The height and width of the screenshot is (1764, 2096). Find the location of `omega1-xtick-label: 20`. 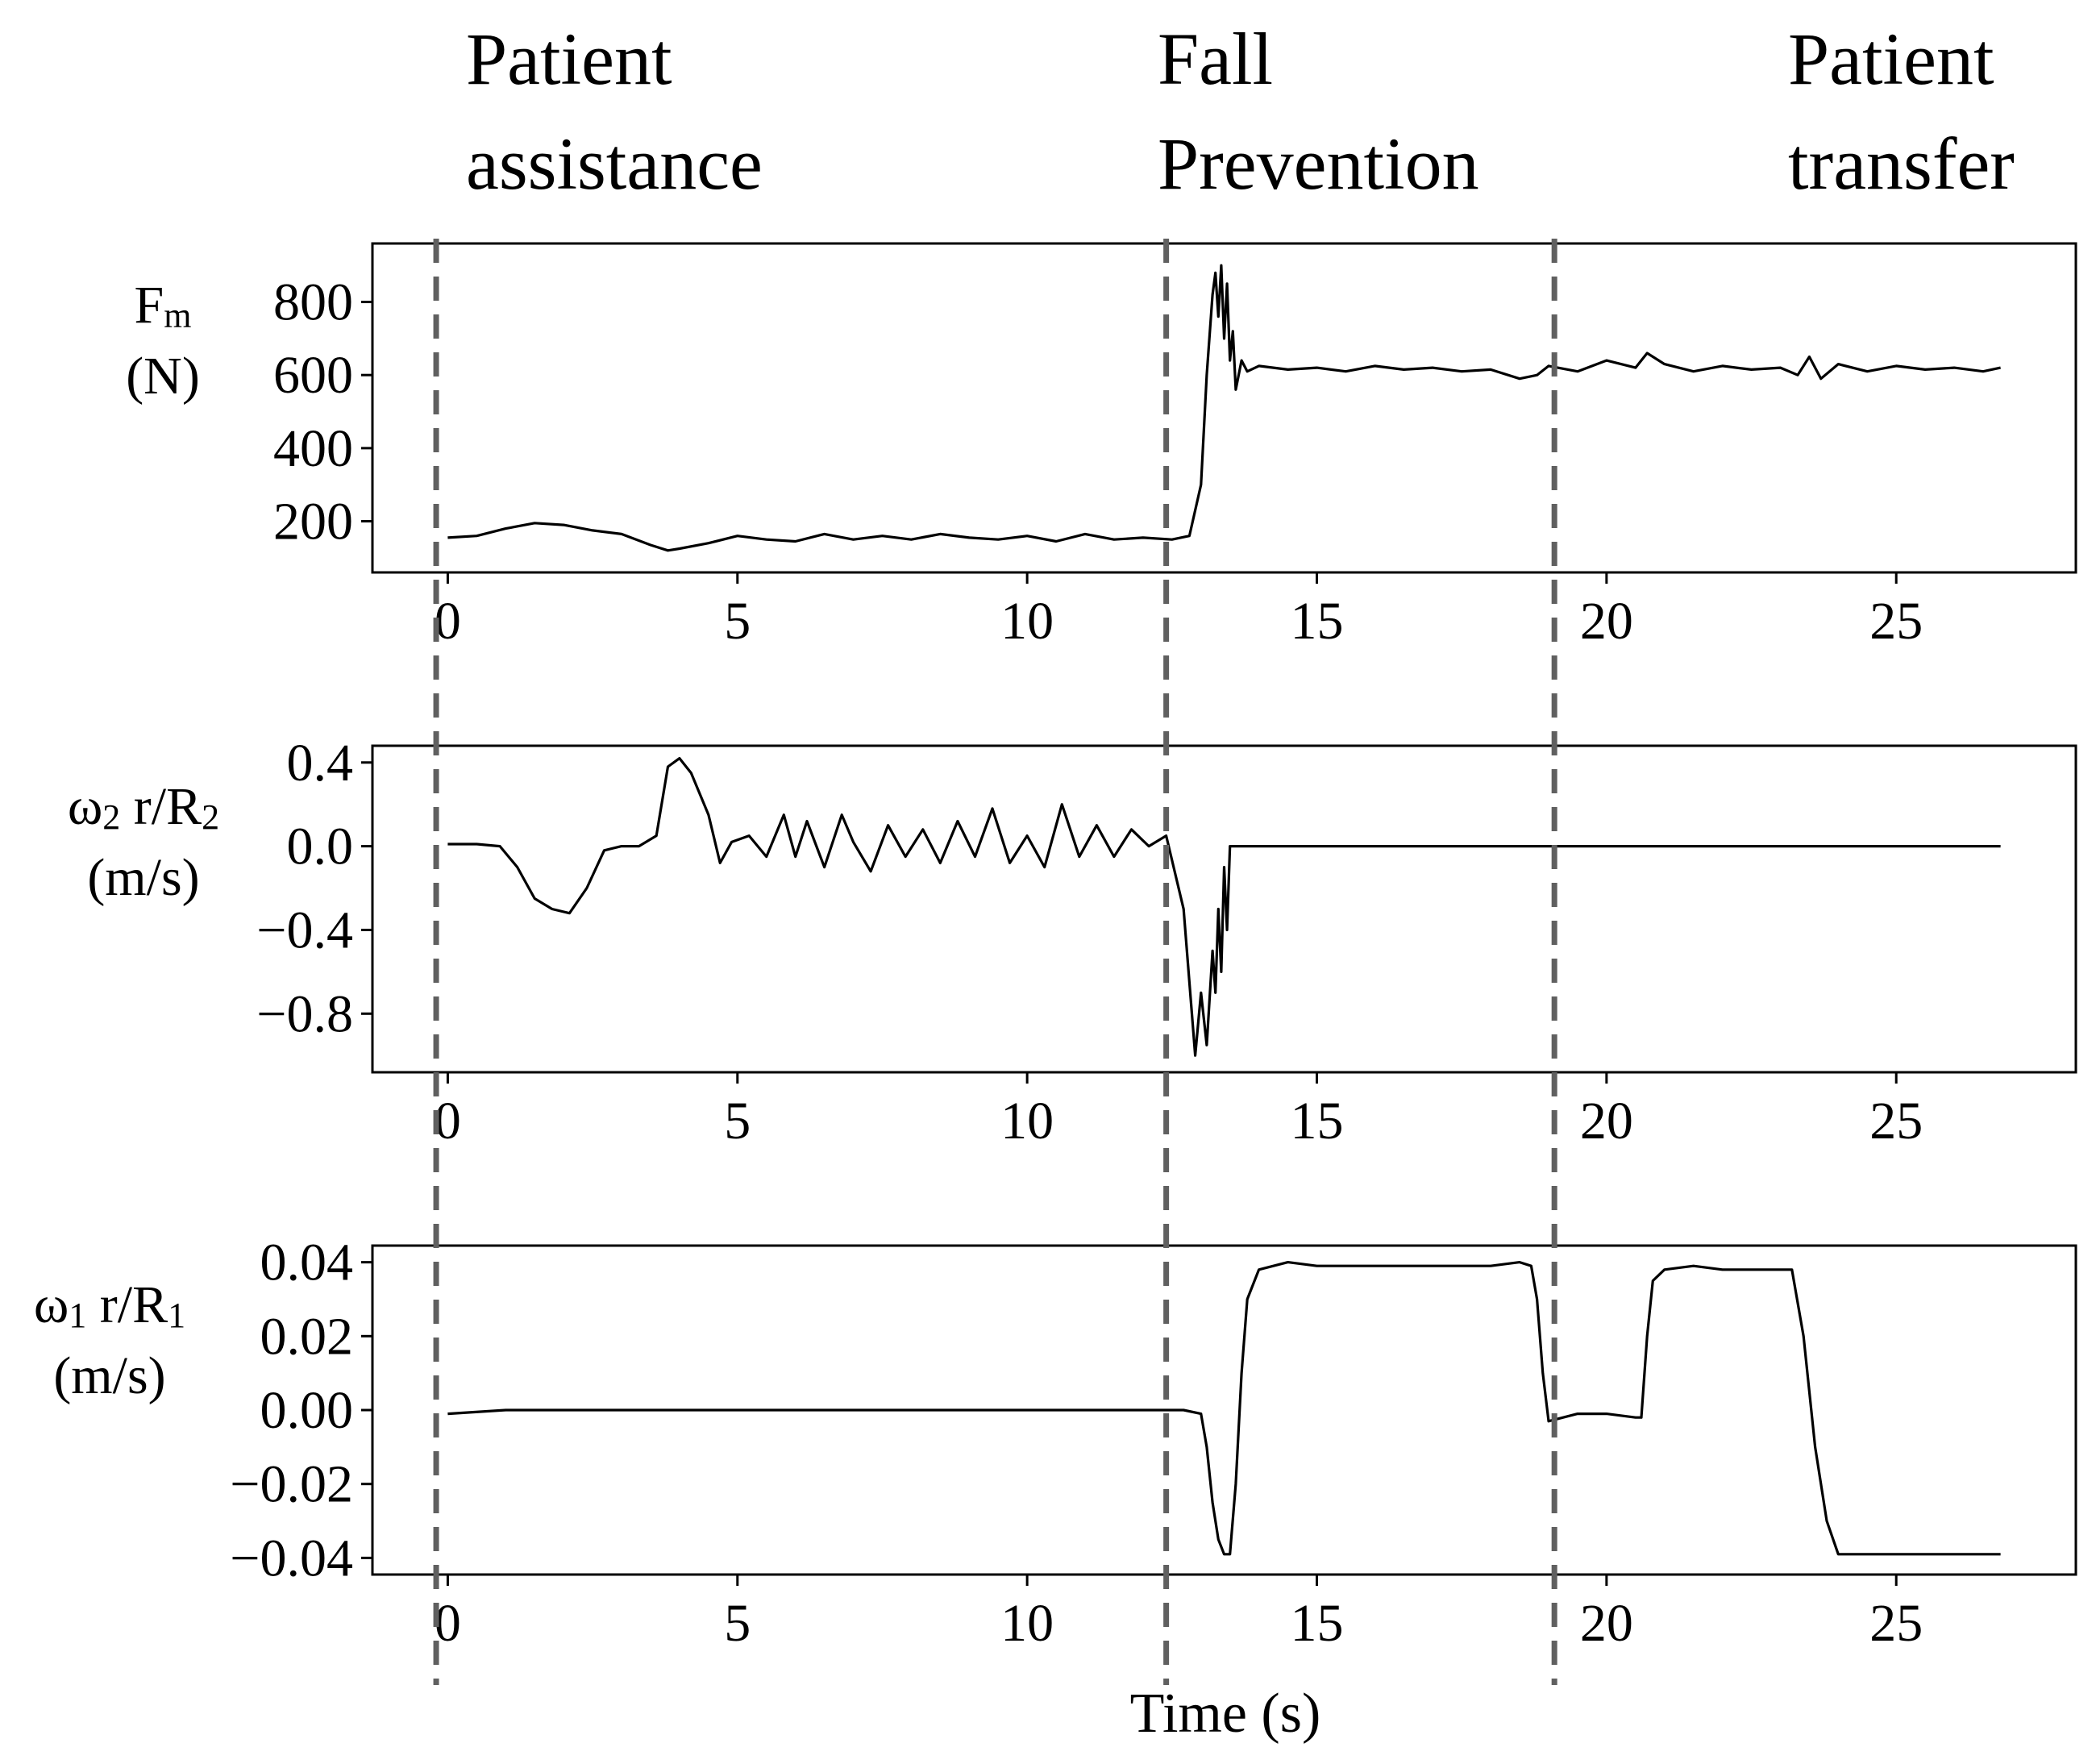

omega1-xtick-label: 20 is located at coordinates (1606, 1623).